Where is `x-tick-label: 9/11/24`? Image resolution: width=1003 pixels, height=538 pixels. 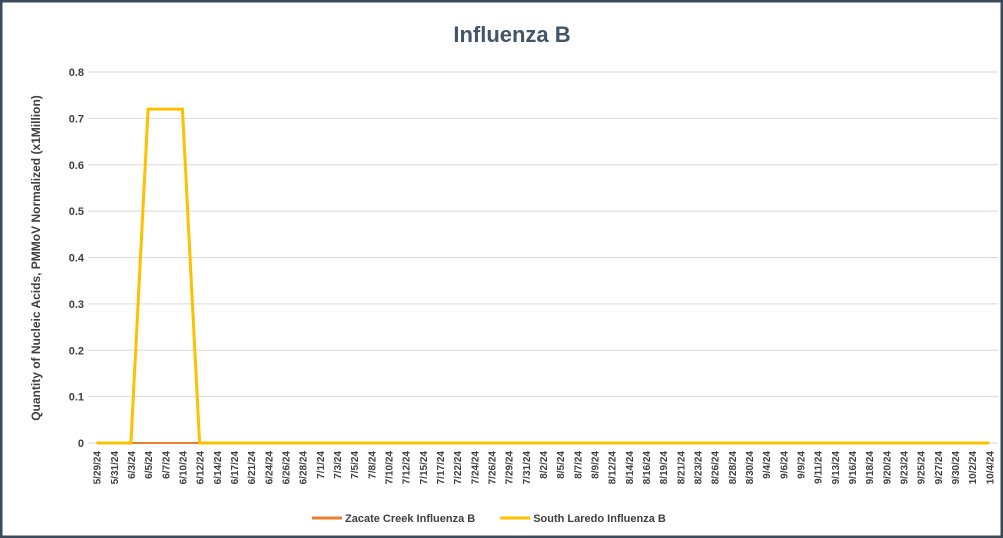
x-tick-label: 9/11/24 is located at coordinates (819, 467).